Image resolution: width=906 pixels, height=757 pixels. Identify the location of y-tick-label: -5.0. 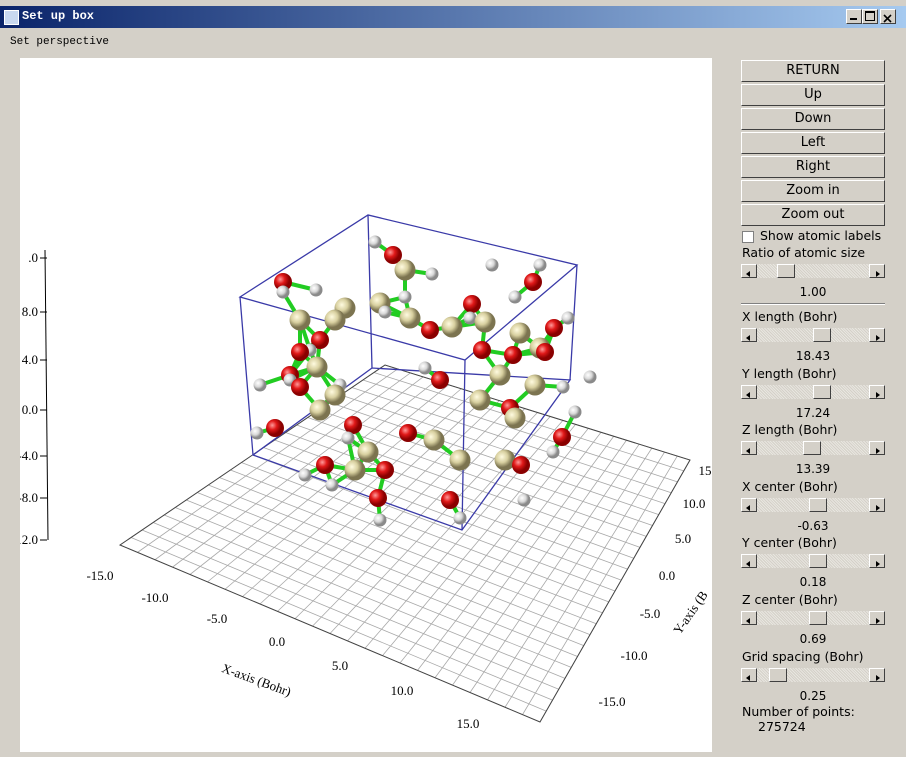
(650, 613).